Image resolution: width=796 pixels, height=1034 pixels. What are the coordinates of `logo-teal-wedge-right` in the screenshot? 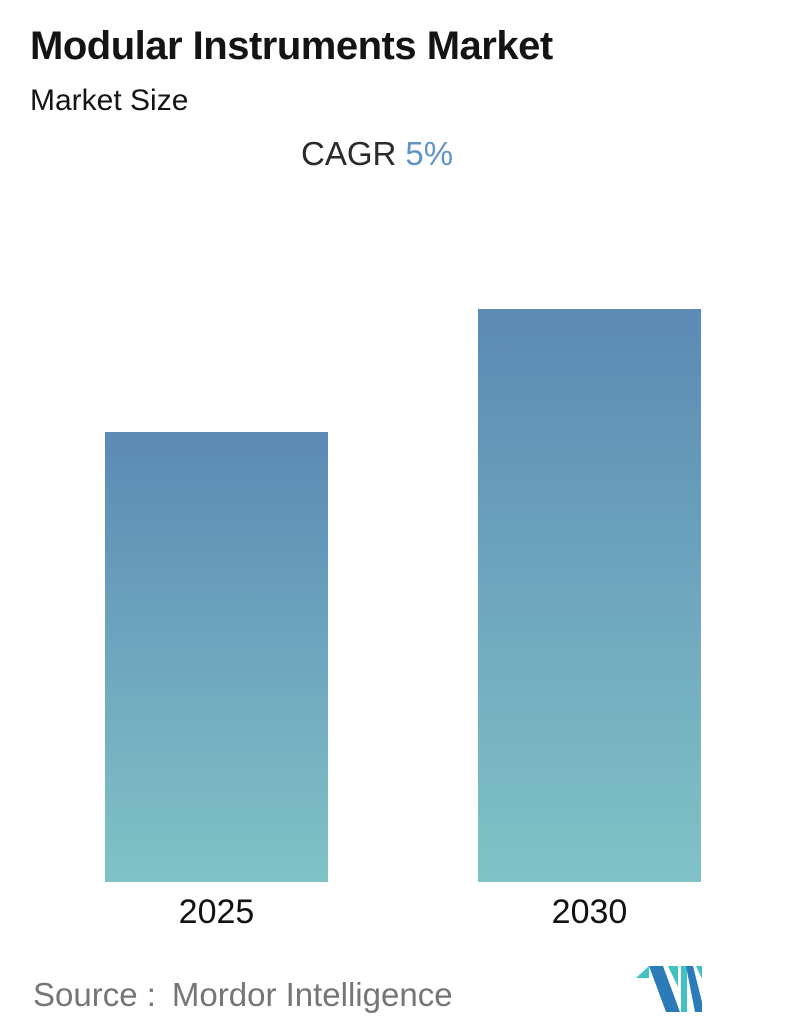 It's located at (699, 972).